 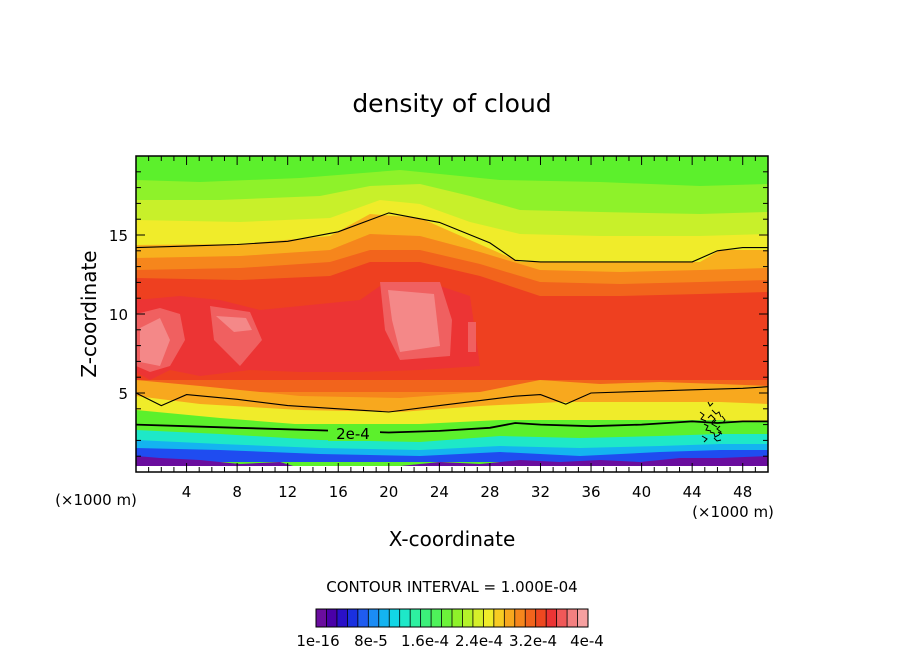 I want to click on y-tick-label: 15, so click(x=118, y=236).